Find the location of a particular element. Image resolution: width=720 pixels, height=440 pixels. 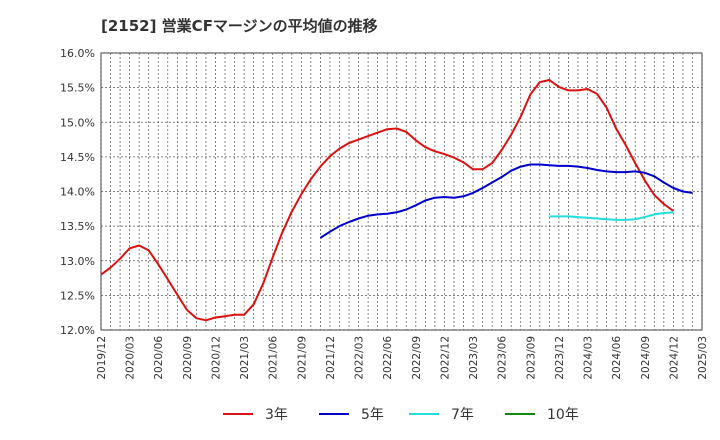

x-tick-label: 2023/12 is located at coordinates (560, 358).